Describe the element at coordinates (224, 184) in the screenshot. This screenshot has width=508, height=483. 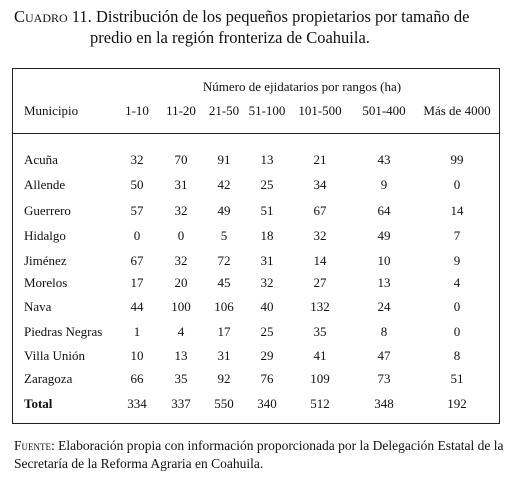
I see `cell: 42` at that location.